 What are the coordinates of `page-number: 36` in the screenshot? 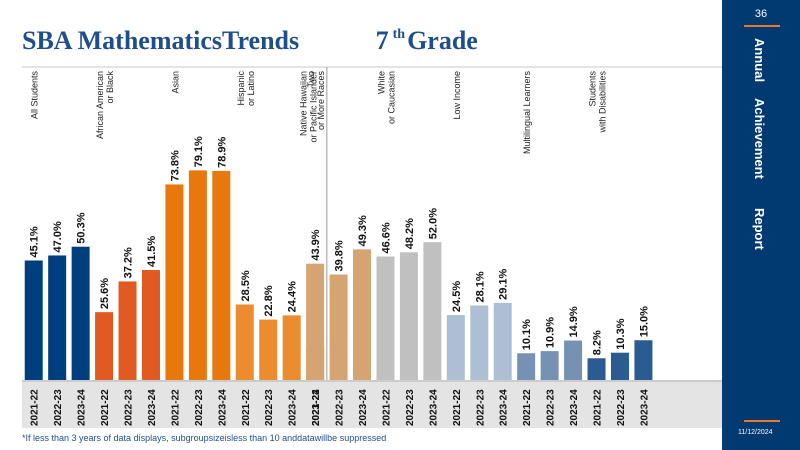 It's located at (761, 14).